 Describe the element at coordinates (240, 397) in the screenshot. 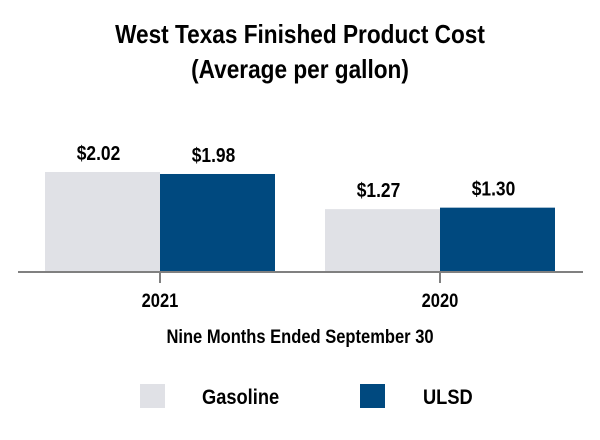

I see `legend-label-gasoline: Gasoline` at that location.